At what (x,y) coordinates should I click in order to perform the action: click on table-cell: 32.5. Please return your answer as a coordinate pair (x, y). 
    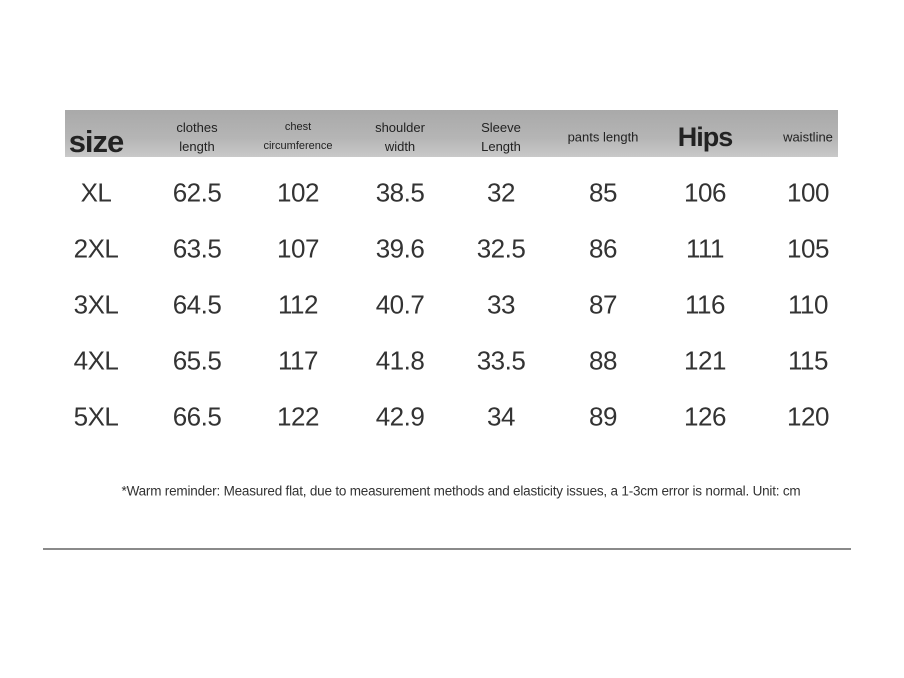
    Looking at the image, I should click on (501, 248).